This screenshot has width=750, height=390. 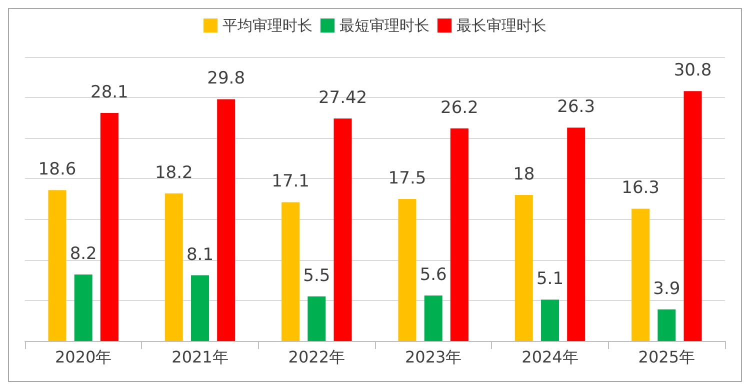 What do you see at coordinates (200, 254) in the screenshot?
I see `data-label: 8.1` at bounding box center [200, 254].